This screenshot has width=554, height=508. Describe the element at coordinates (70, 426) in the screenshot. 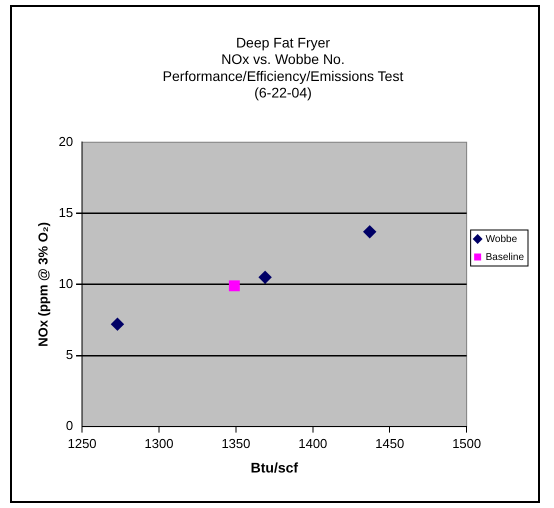

I see `y-tick-label: 0` at that location.